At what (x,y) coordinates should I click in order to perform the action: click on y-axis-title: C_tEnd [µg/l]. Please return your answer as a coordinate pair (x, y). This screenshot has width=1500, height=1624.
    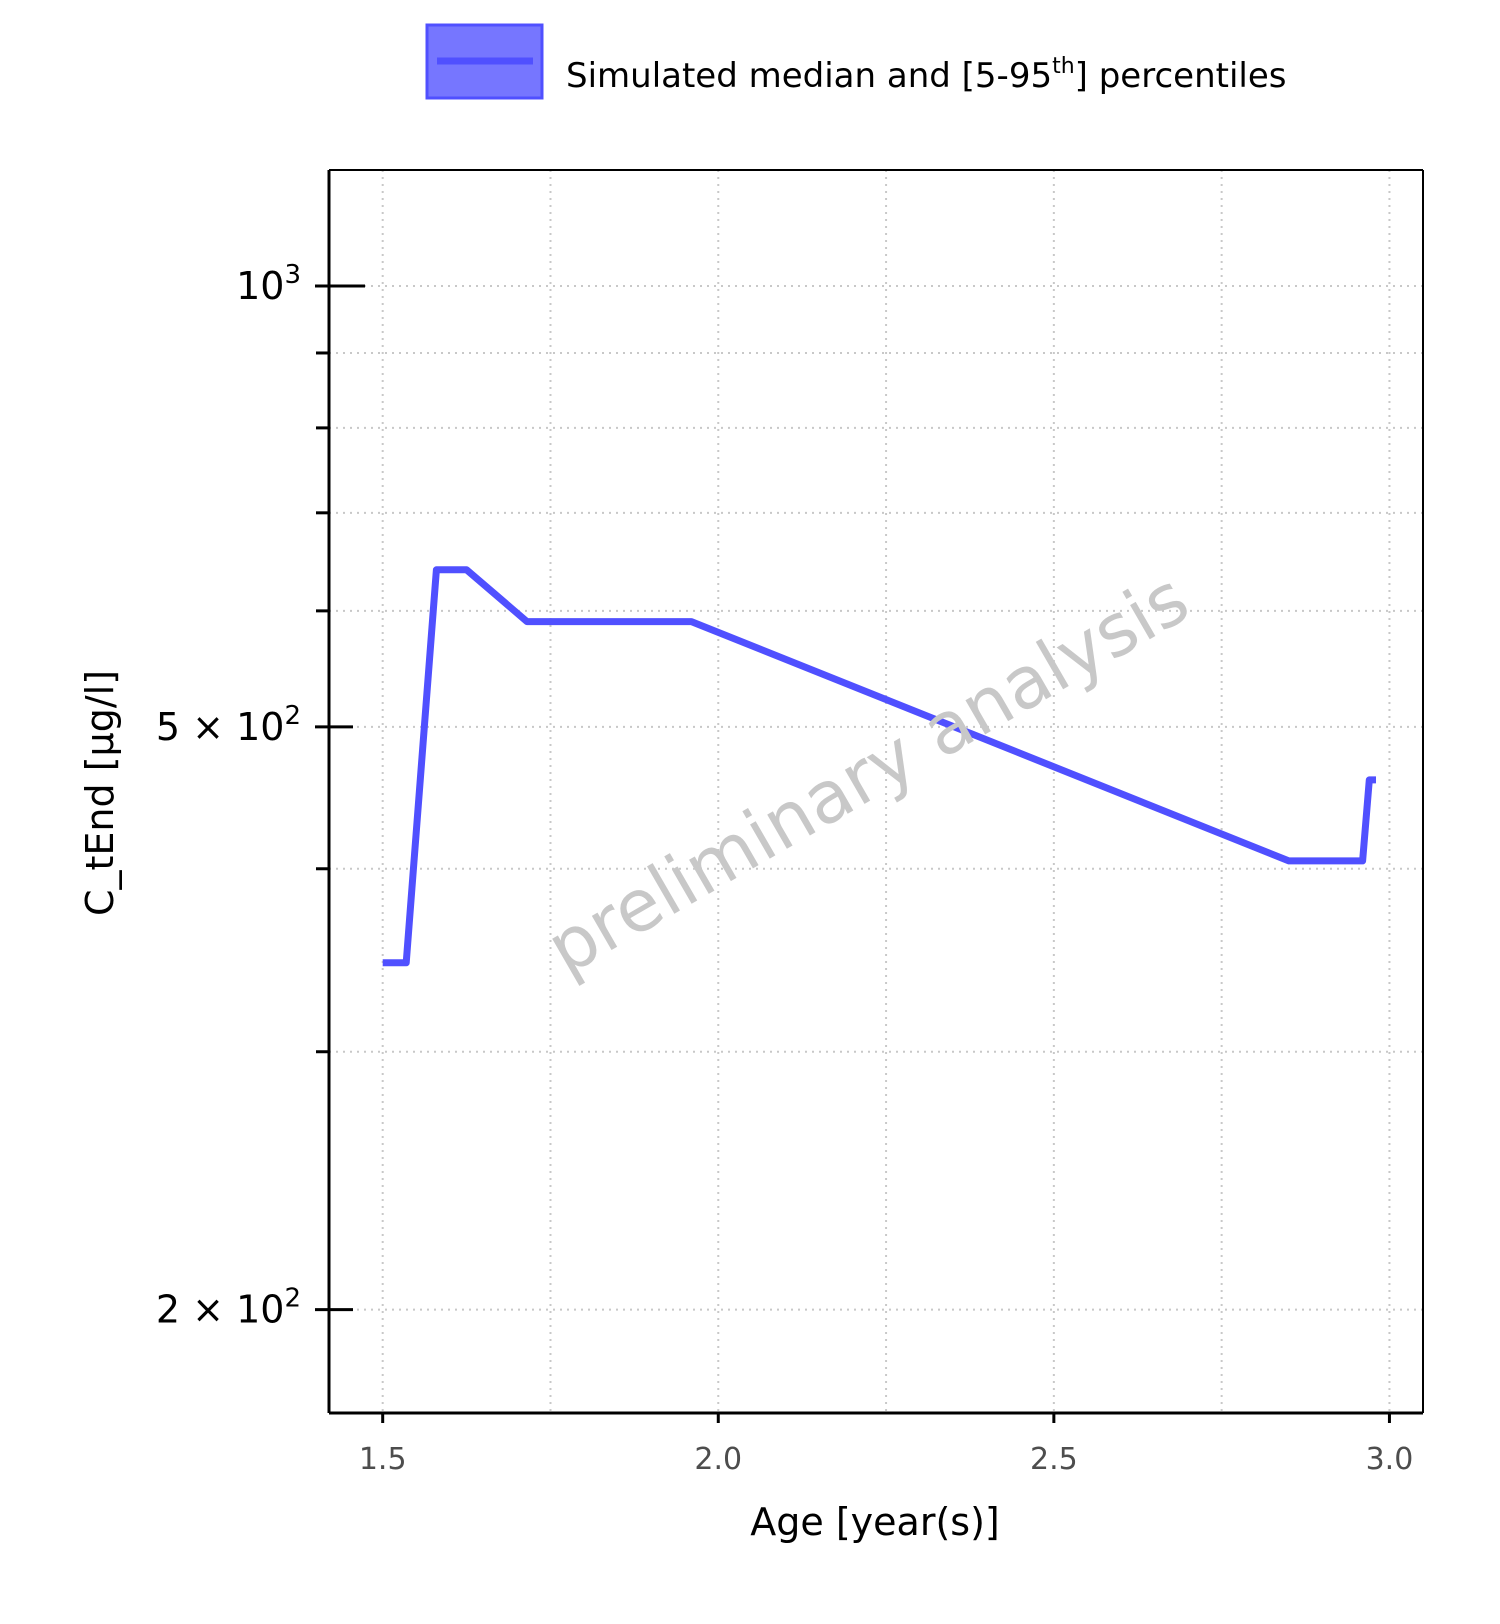
    Looking at the image, I should click on (100, 793).